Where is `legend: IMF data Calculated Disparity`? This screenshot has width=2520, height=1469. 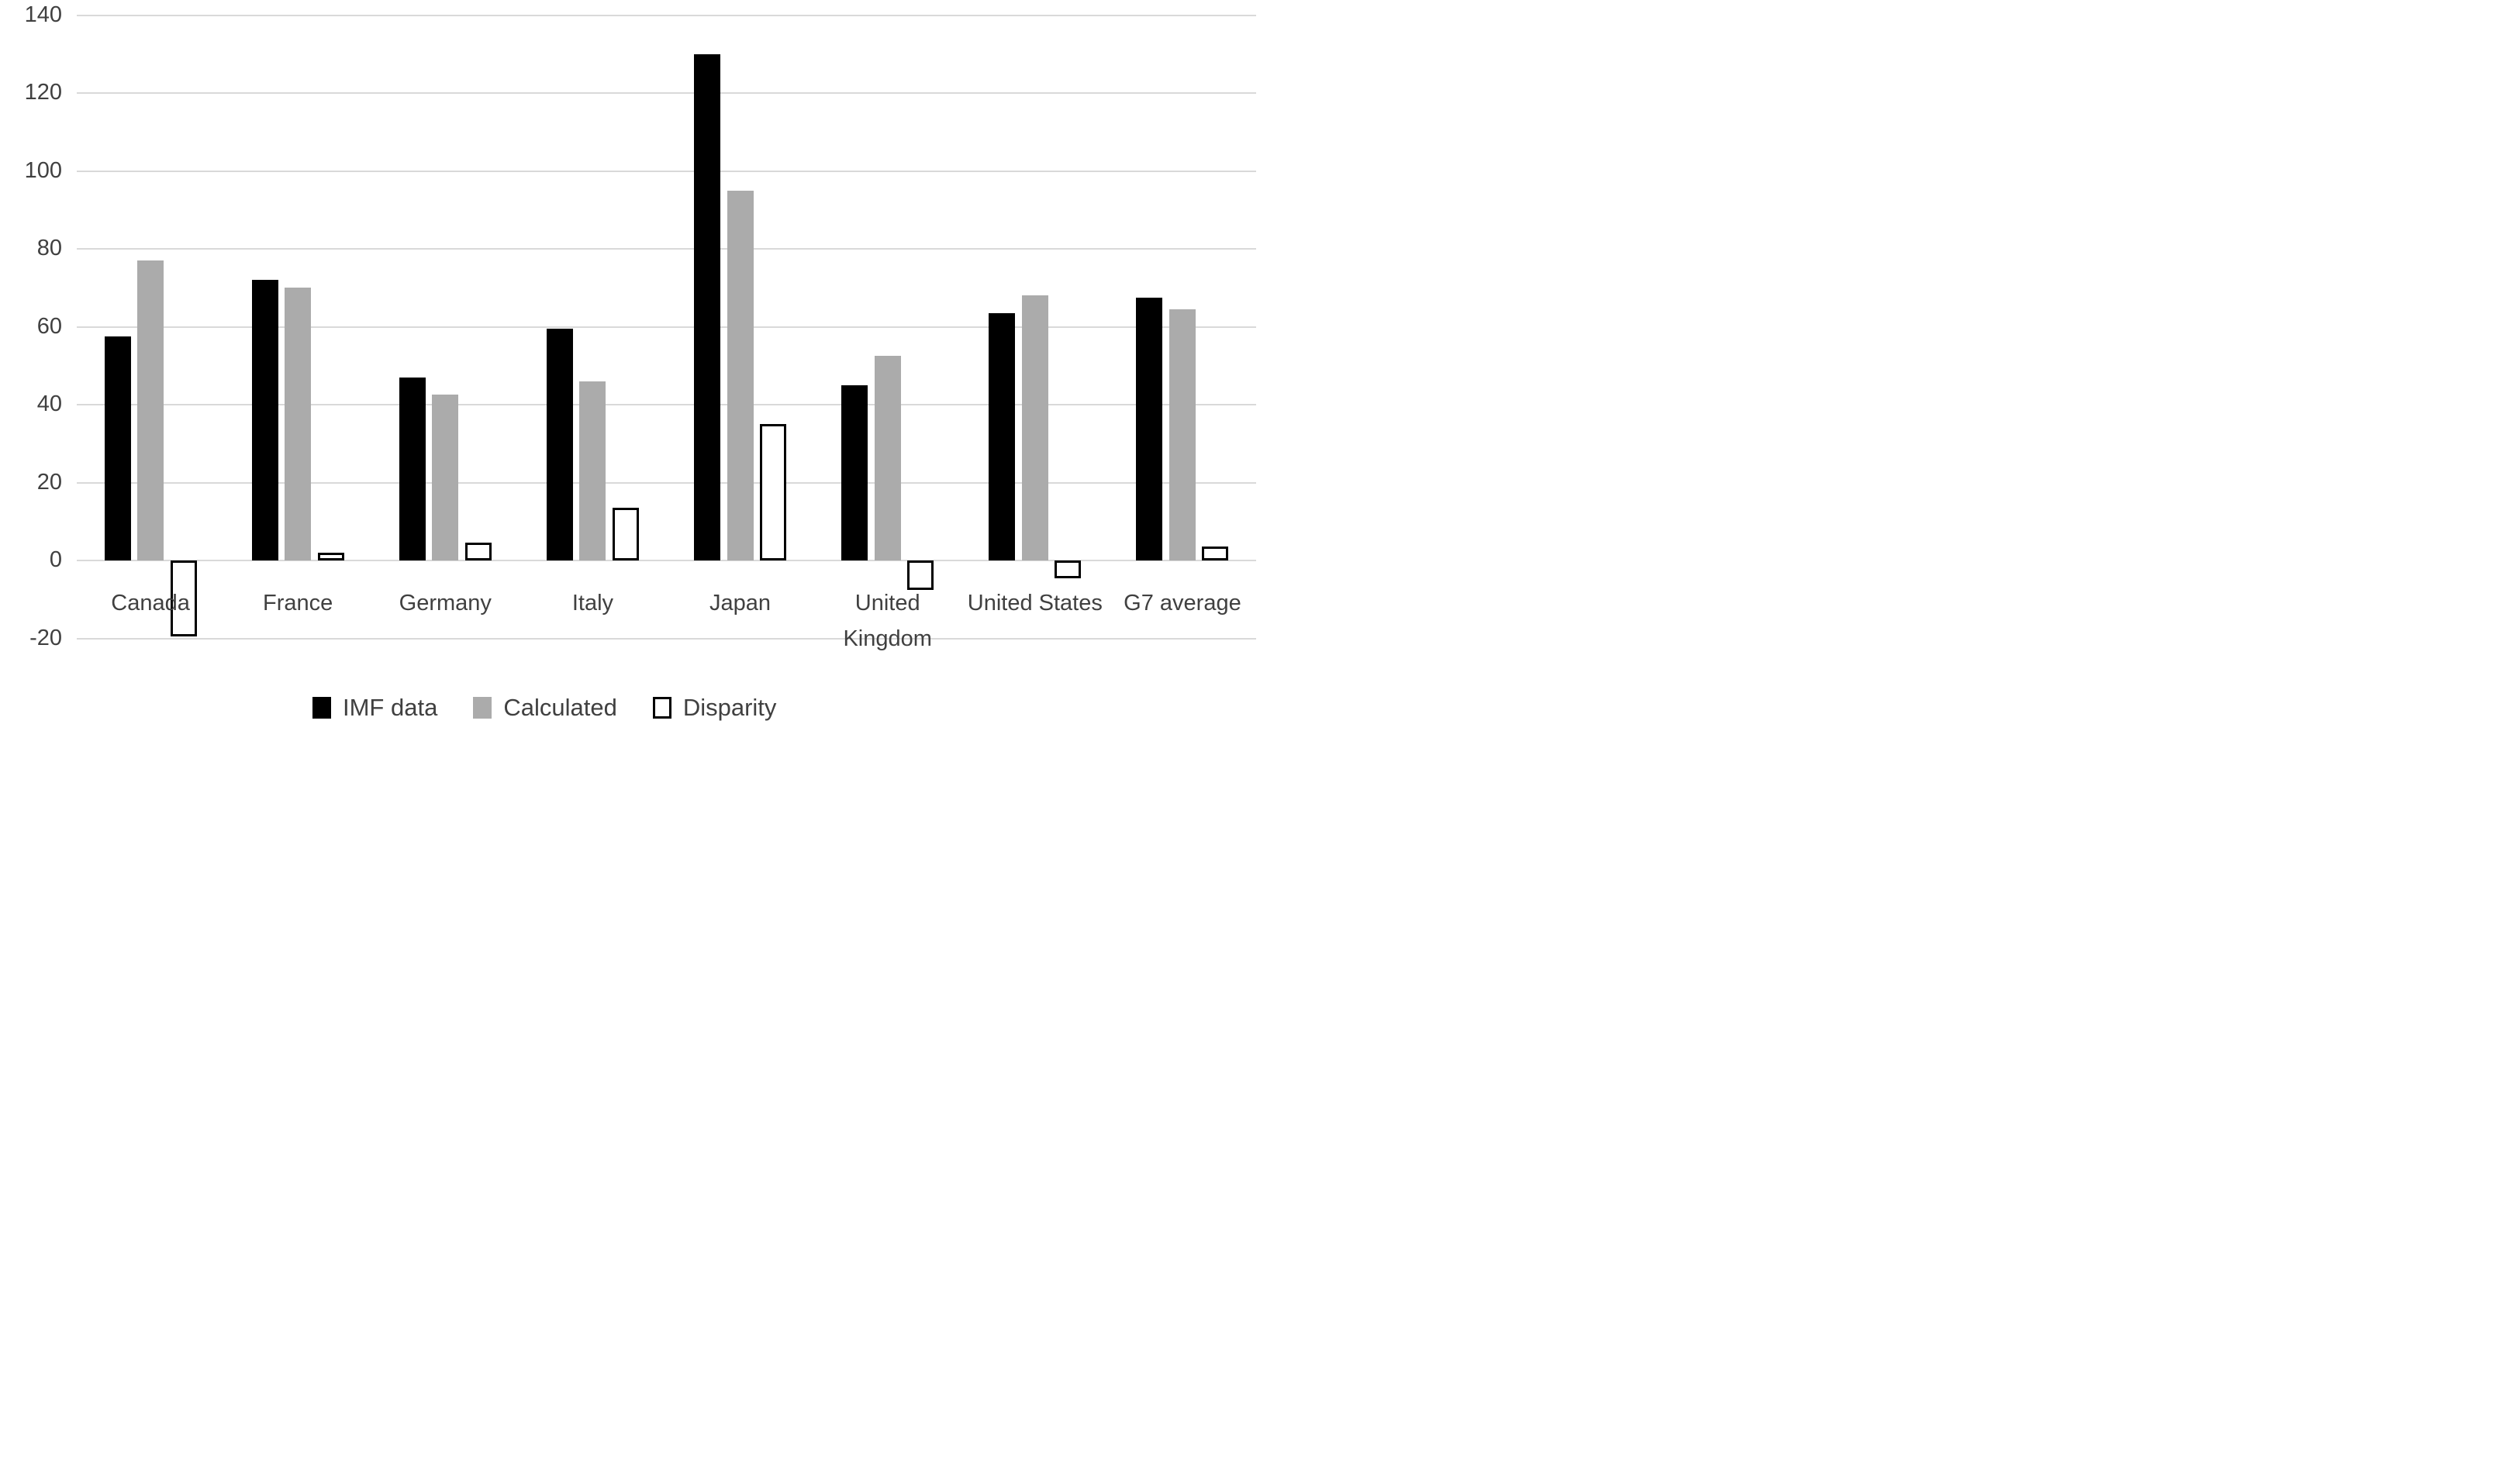 legend: IMF data Calculated Disparity is located at coordinates (544, 707).